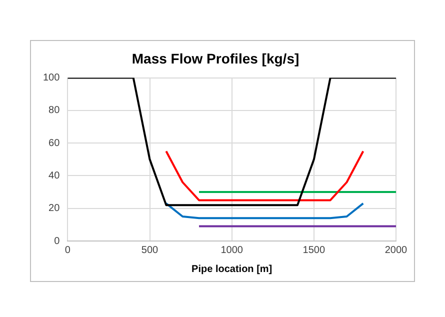  Describe the element at coordinates (150, 250) in the screenshot. I see `x-tick-label: 500` at that location.